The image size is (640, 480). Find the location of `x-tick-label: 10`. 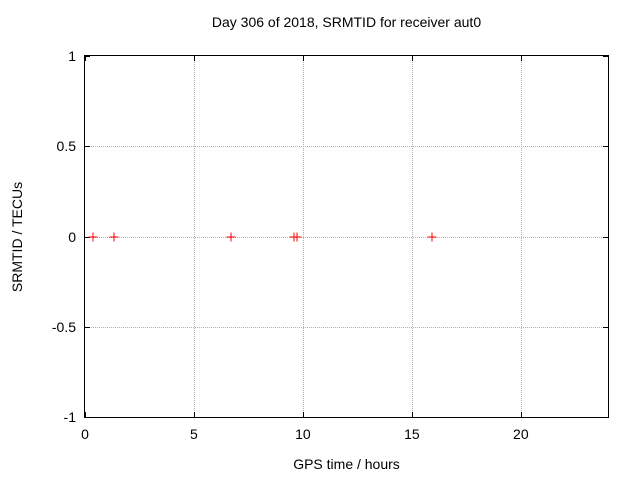

x-tick-label: 10 is located at coordinates (303, 434).